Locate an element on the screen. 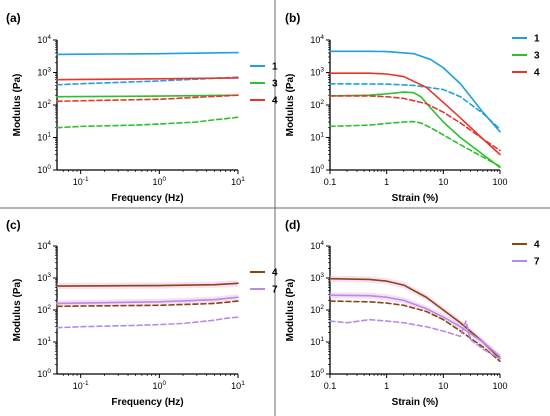  panel-label: (c) is located at coordinates (13, 225).